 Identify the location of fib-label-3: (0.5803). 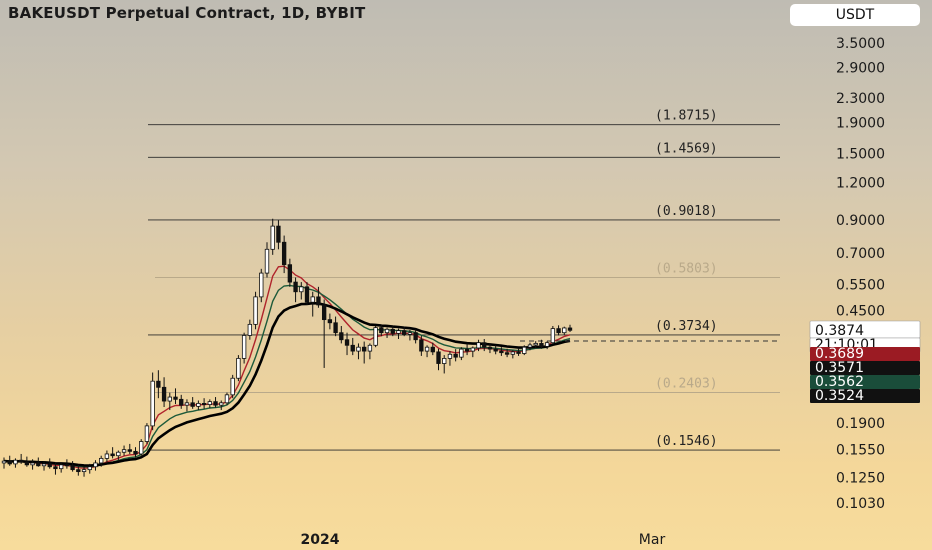
(686, 268).